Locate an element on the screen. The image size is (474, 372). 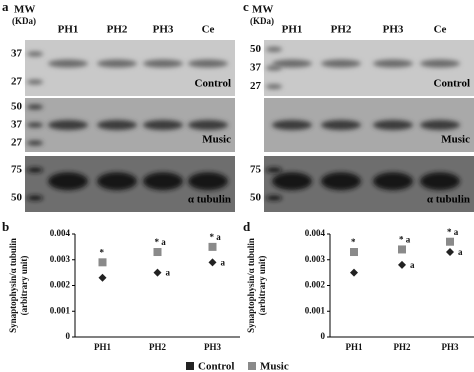
panel-letter: d is located at coordinates (247, 226).